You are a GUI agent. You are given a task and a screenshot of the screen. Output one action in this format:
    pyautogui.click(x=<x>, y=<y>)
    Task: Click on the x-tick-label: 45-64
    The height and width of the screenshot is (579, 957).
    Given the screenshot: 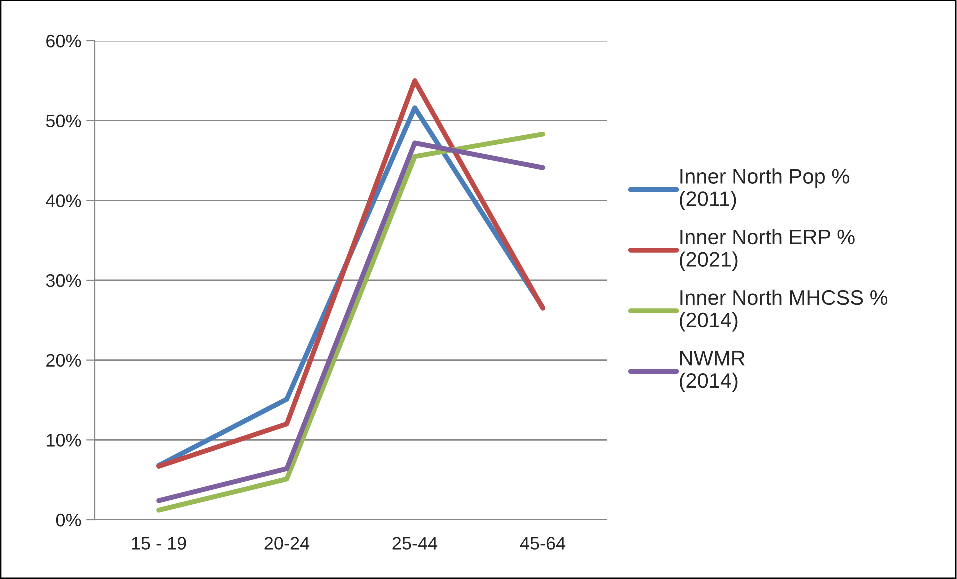 What is the action you would take?
    pyautogui.click(x=543, y=543)
    